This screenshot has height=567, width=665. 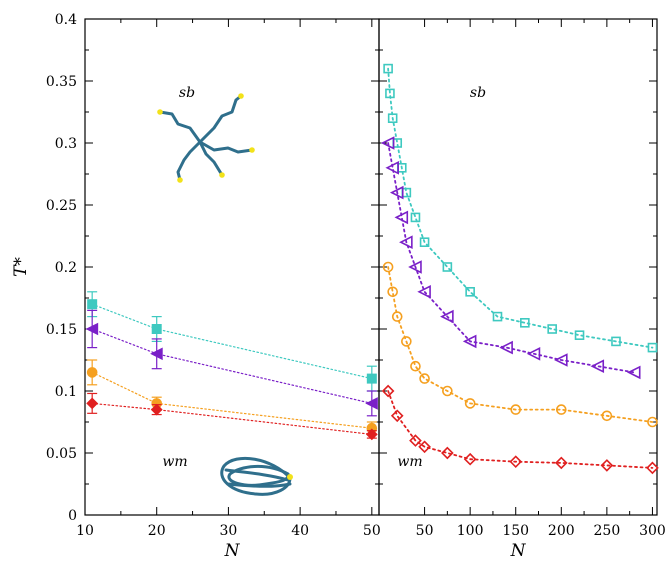 What do you see at coordinates (652, 531) in the screenshot?
I see `right-x-tick-label: 300` at bounding box center [652, 531].